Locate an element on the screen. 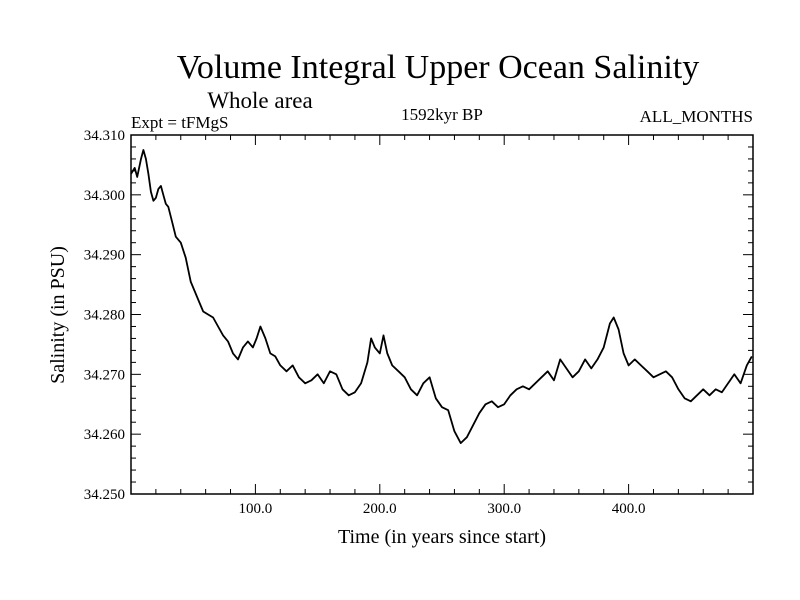 Image resolution: width=800 pixels, height=600 pixels. x-tick-label: 400.0 is located at coordinates (629, 509).